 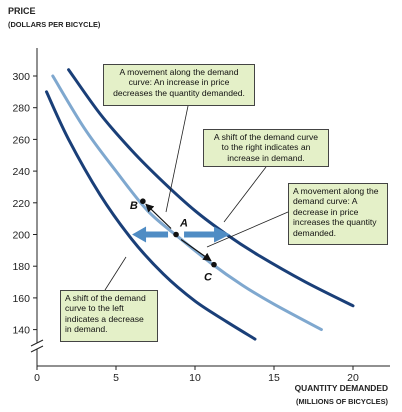 What do you see at coordinates (105, 298) in the screenshot?
I see `annotation-line: A shift of the demand` at bounding box center [105, 298].